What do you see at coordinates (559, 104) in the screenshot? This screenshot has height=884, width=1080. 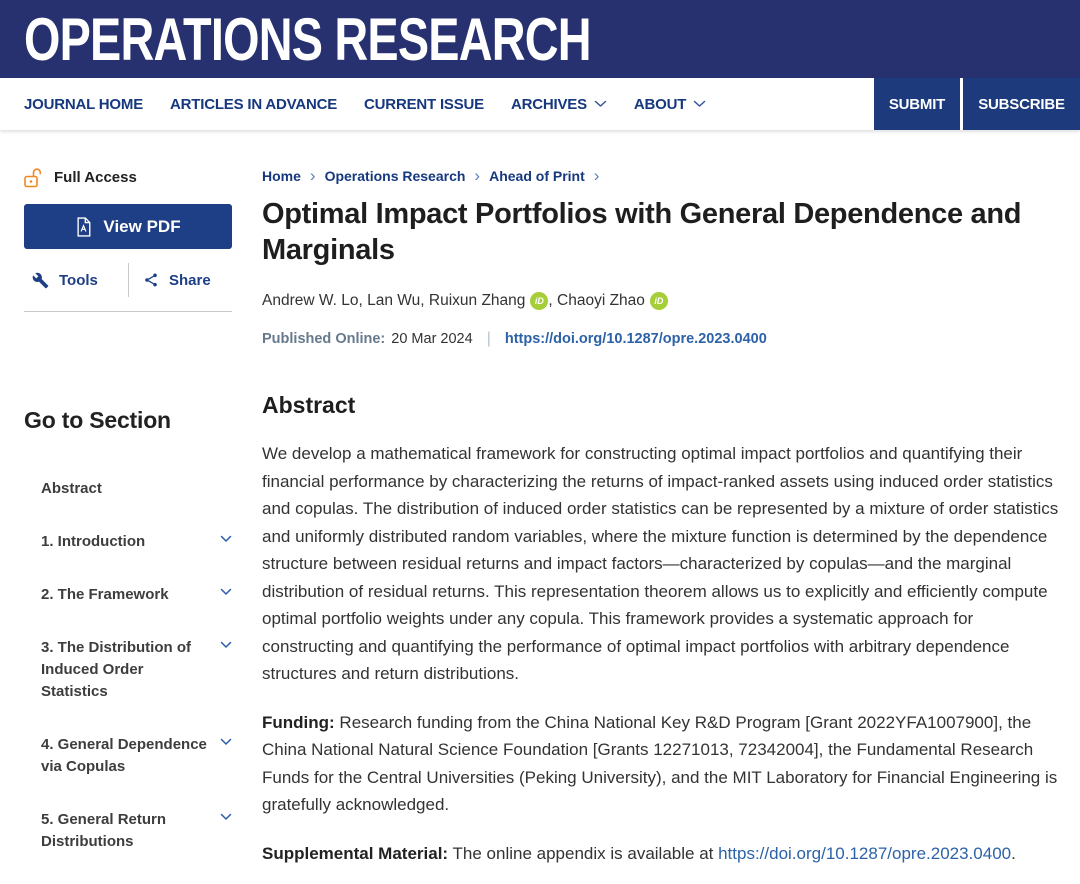 I see `nav-archives: ARCHIVES` at bounding box center [559, 104].